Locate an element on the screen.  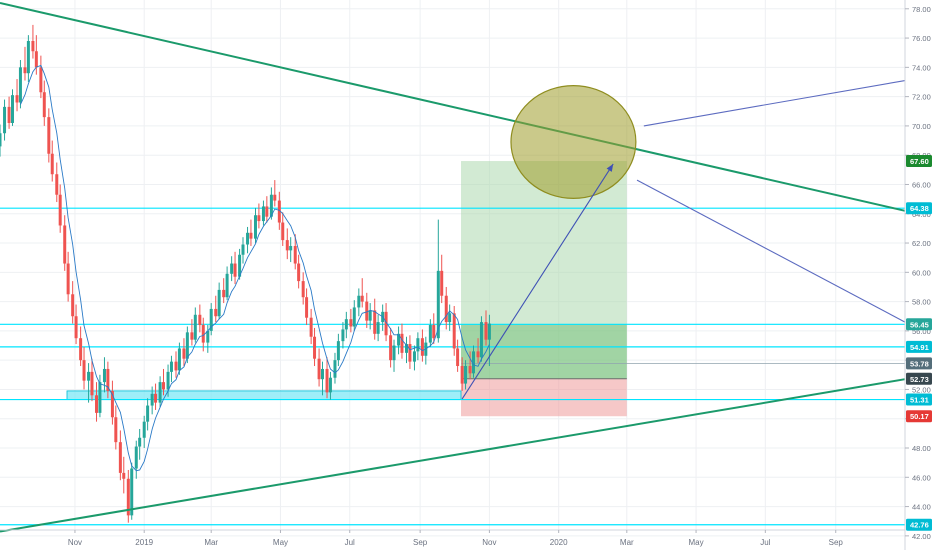
y-tick-label: 56.00 is located at coordinates (921, 331).